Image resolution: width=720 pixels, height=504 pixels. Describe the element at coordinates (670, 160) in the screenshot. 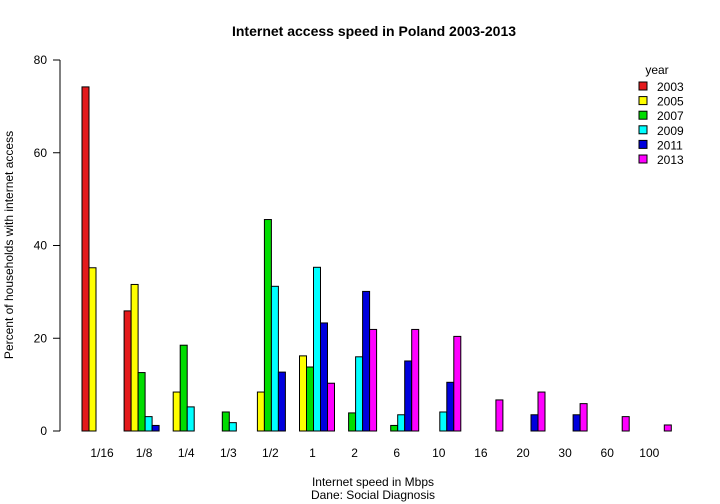

I see `legend-label-2013: 2013` at that location.